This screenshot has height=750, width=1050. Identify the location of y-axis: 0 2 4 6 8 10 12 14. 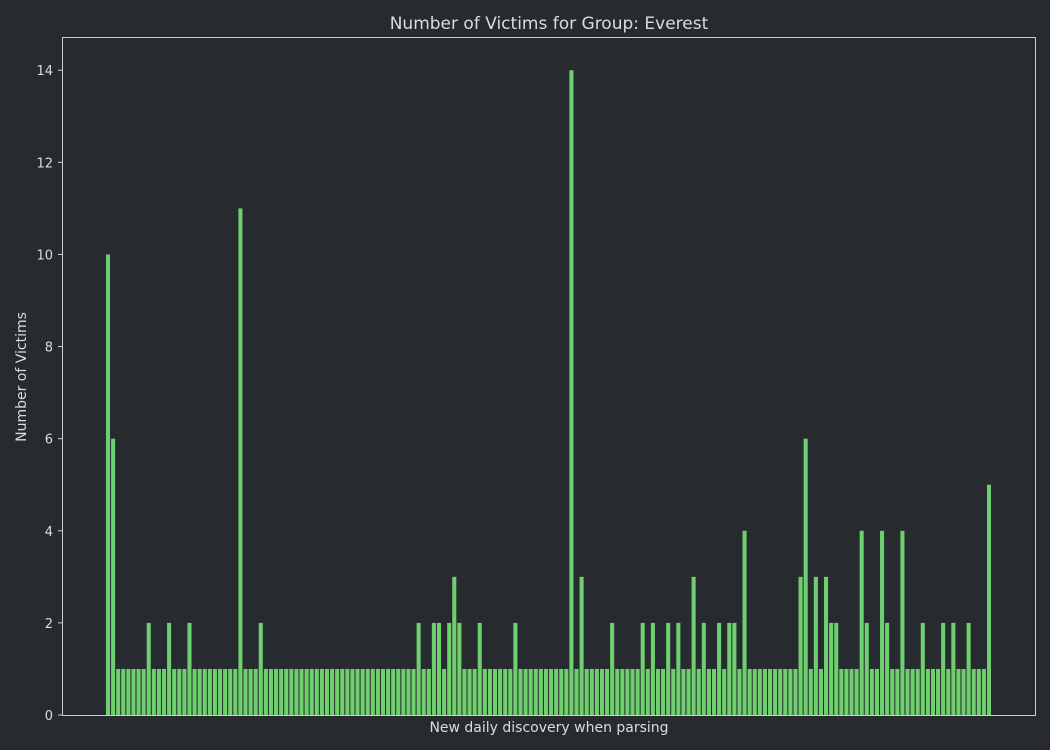
(49, 394).